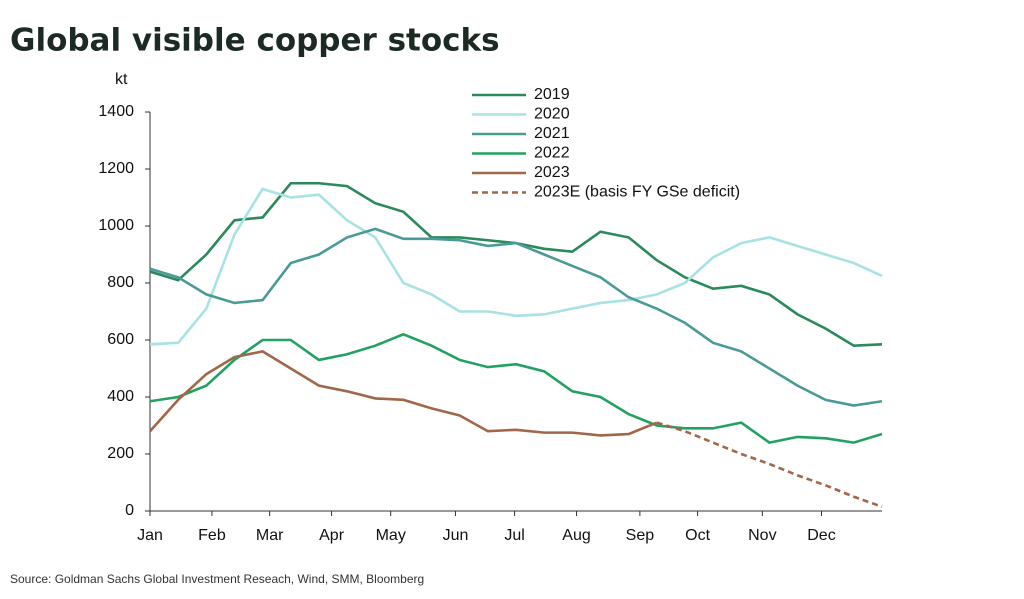 This screenshot has height=599, width=1024. I want to click on x-tick-label: Jun, so click(456, 535).